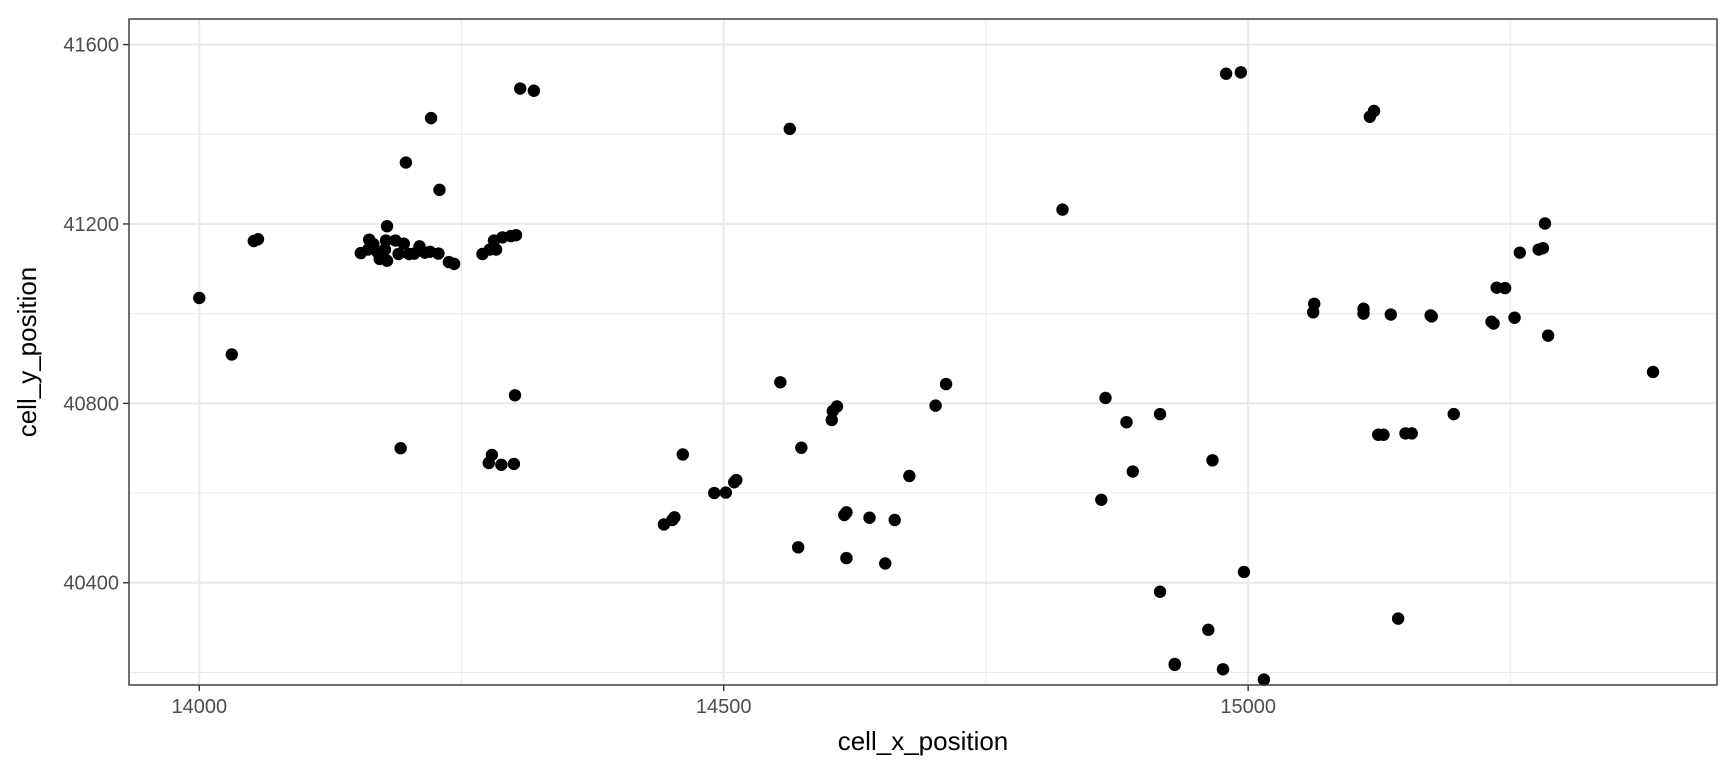 This screenshot has width=1728, height=768. What do you see at coordinates (923, 741) in the screenshot?
I see `x-axis-title: cell_x_position` at bounding box center [923, 741].